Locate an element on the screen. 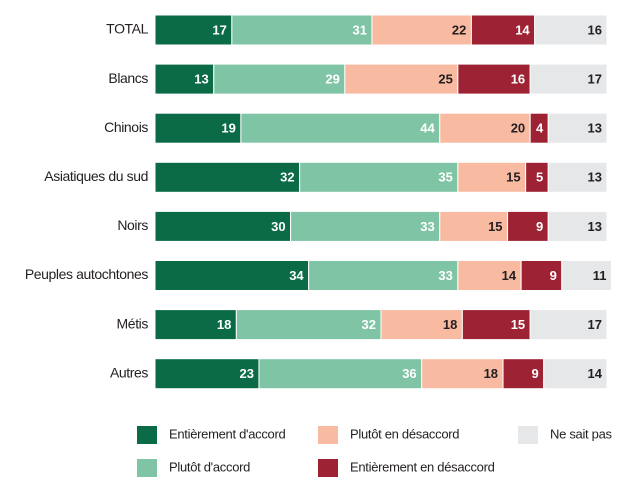  legend-label: Plutôt en désaccord is located at coordinates (404, 433).